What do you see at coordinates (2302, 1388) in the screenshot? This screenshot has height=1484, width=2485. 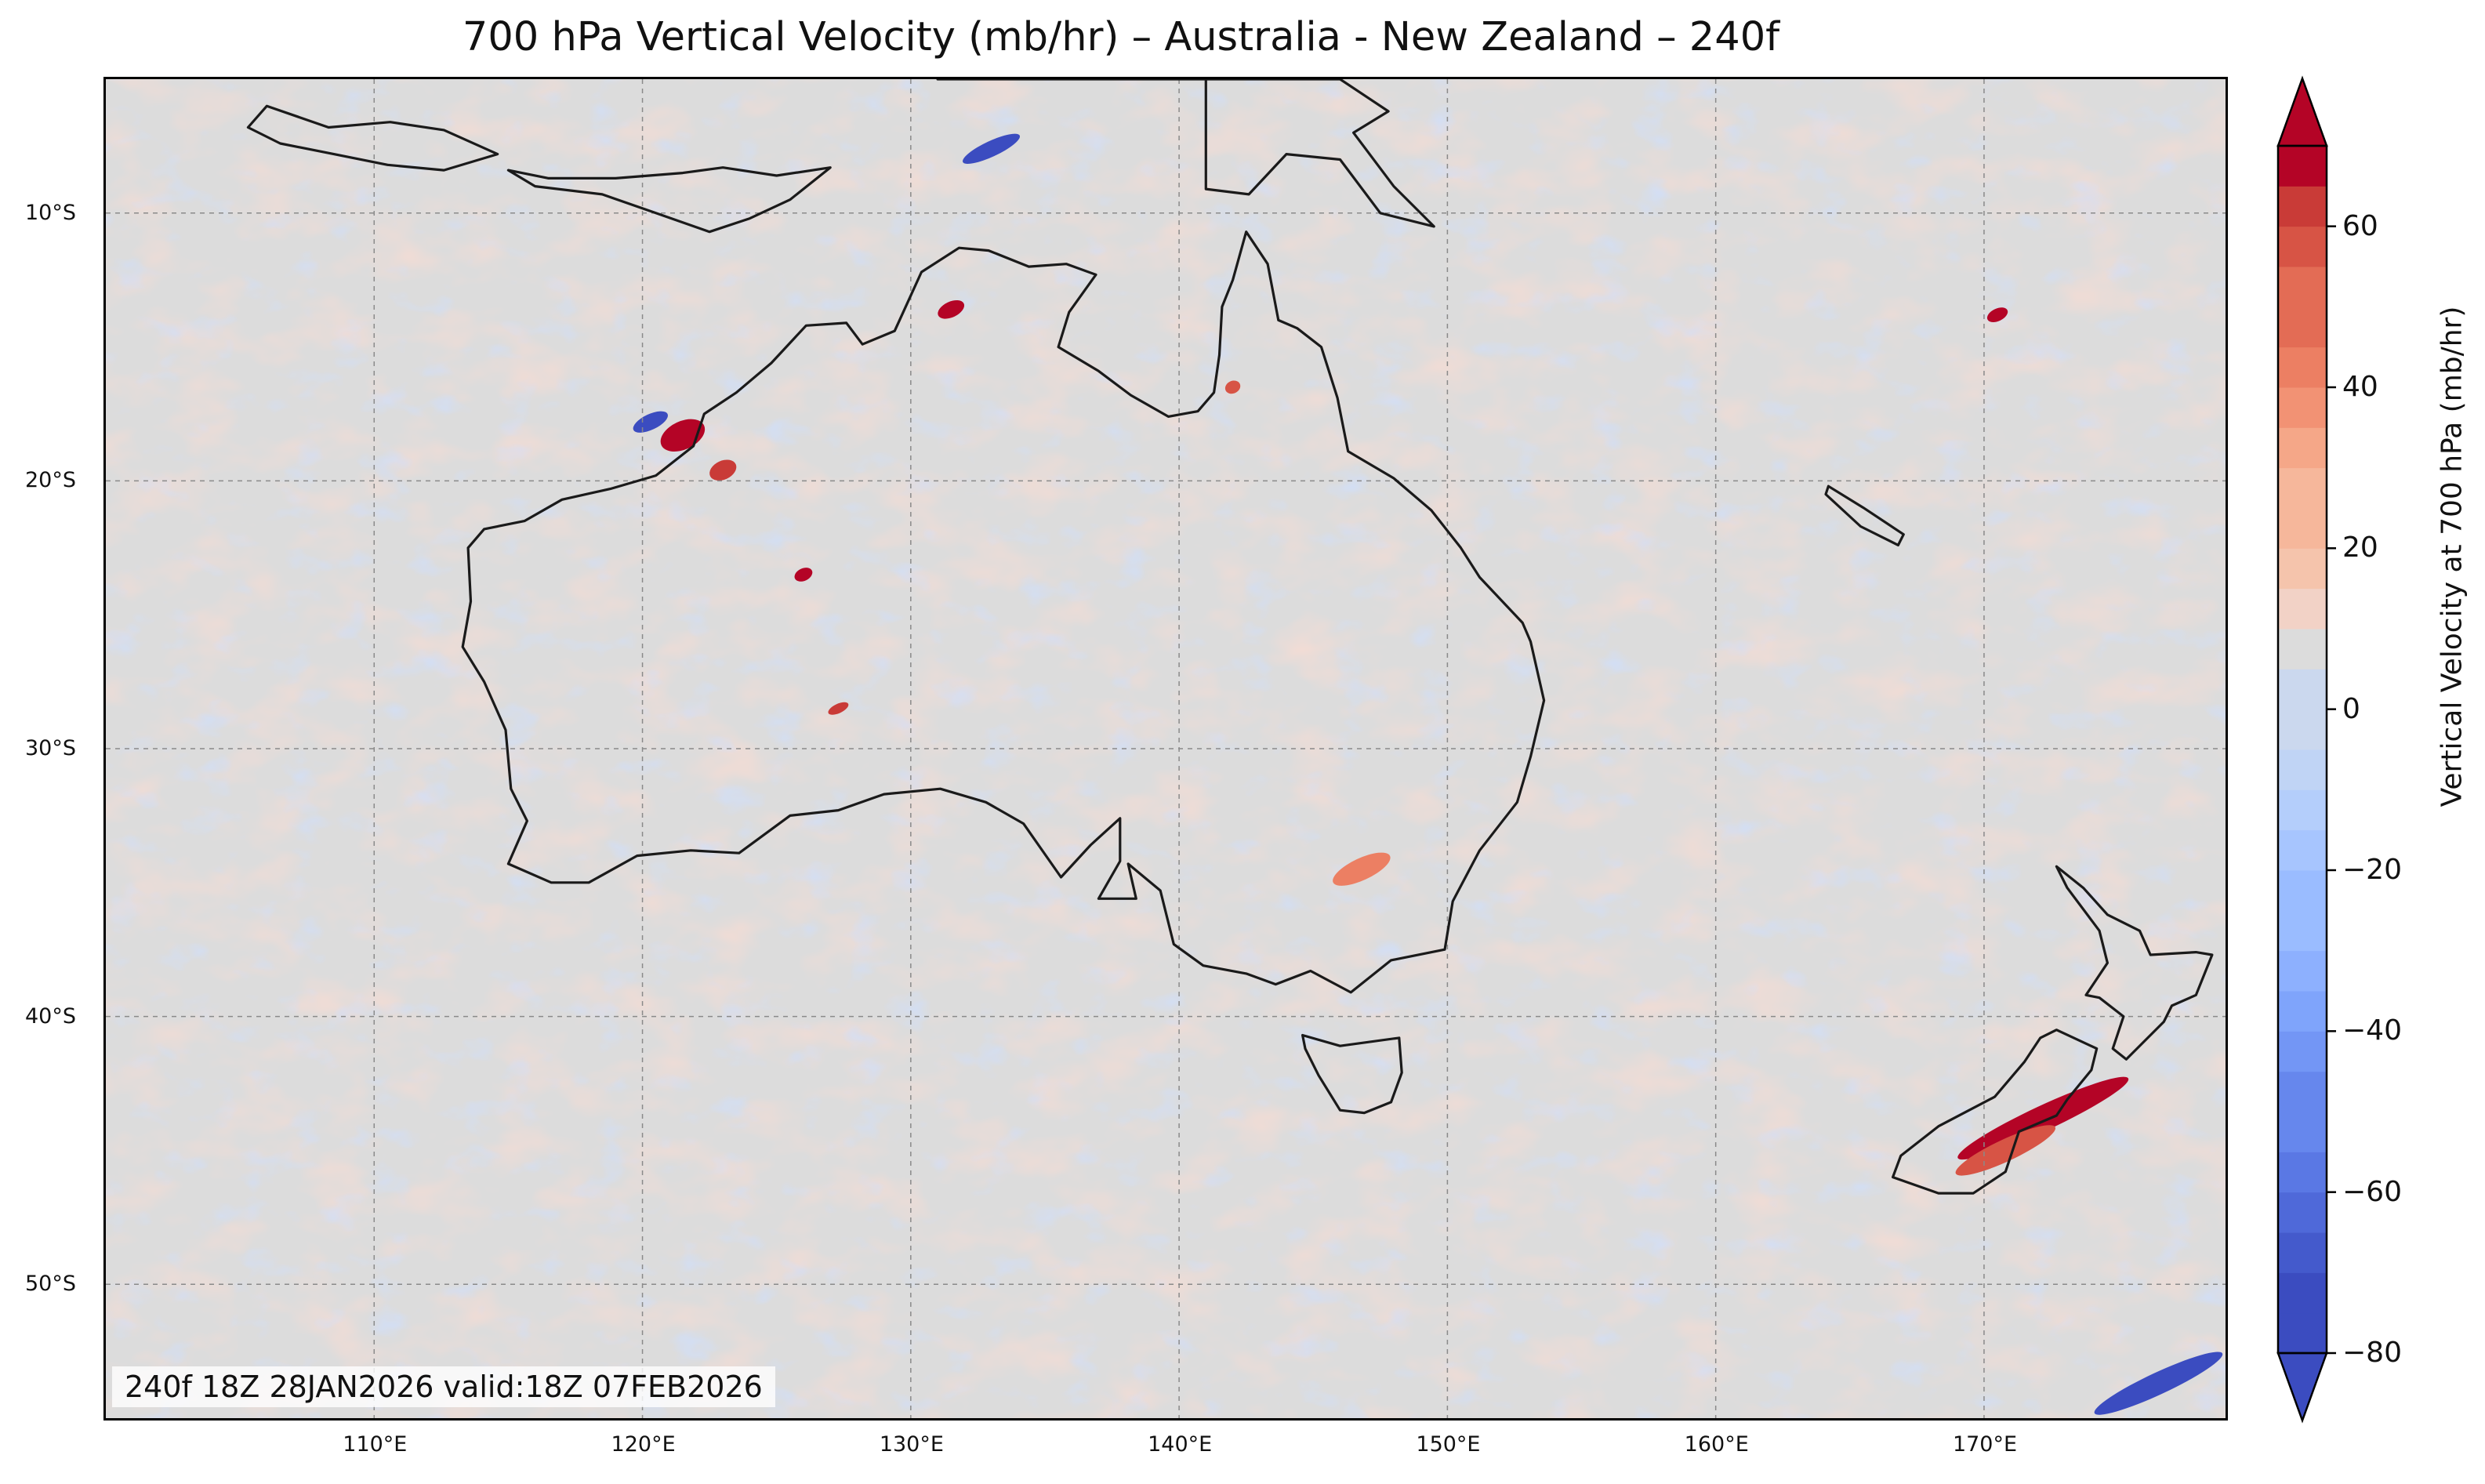 I see `colorbar-extend-min` at bounding box center [2302, 1388].